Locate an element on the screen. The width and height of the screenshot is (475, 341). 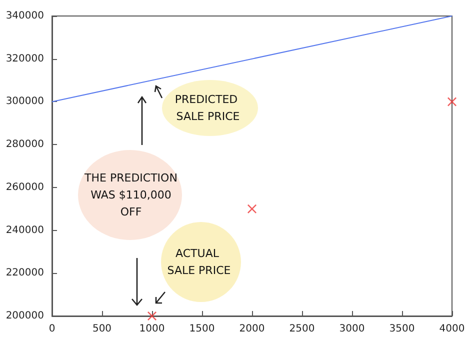
annotation: THE PREDICTION WAS $110,000 OFF is located at coordinates (131, 195).